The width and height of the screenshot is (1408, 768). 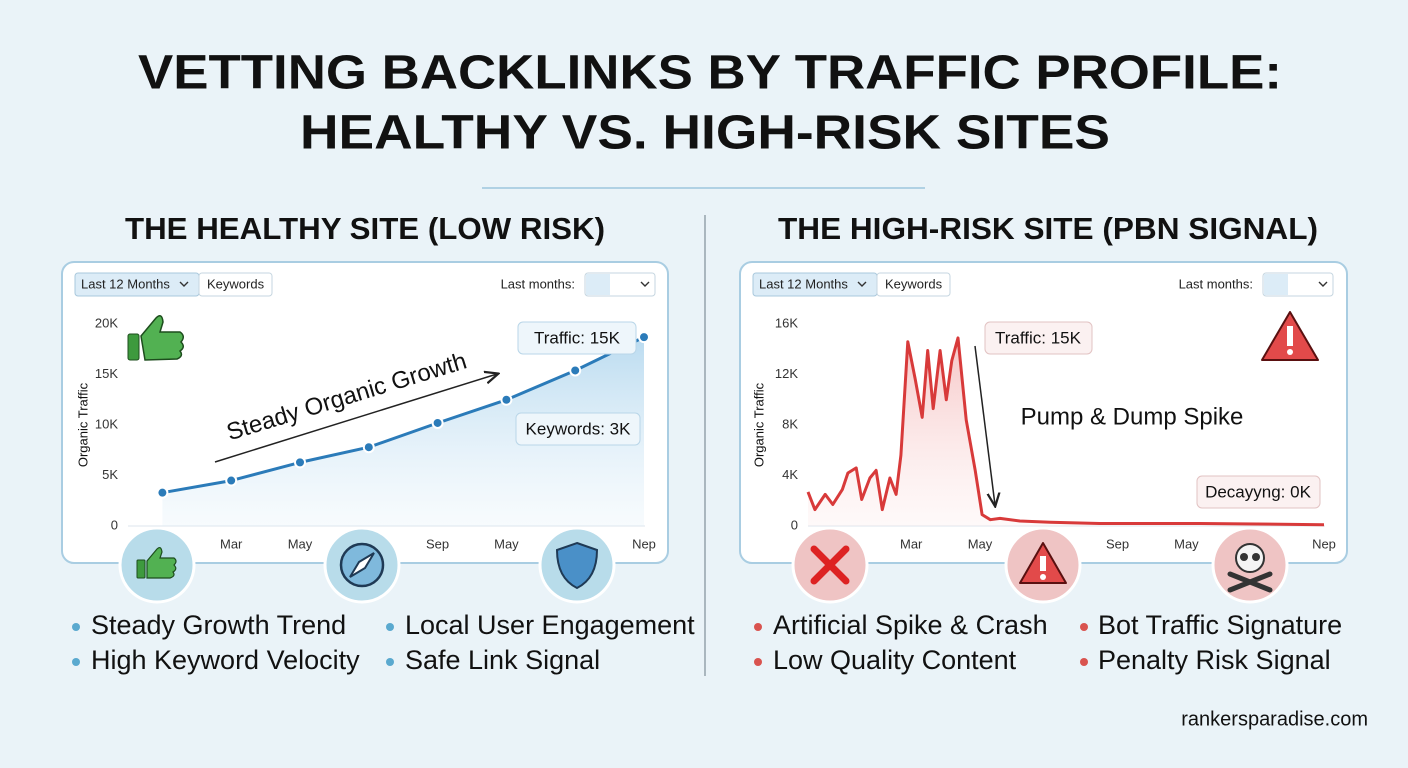 What do you see at coordinates (1220, 625) in the screenshot?
I see `bullet: Bot Traffic Signature` at bounding box center [1220, 625].